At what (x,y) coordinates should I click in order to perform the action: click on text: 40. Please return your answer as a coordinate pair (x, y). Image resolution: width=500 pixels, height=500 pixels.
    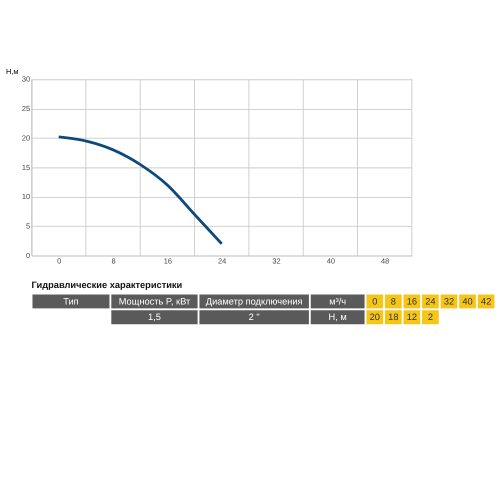
    Looking at the image, I should click on (467, 301).